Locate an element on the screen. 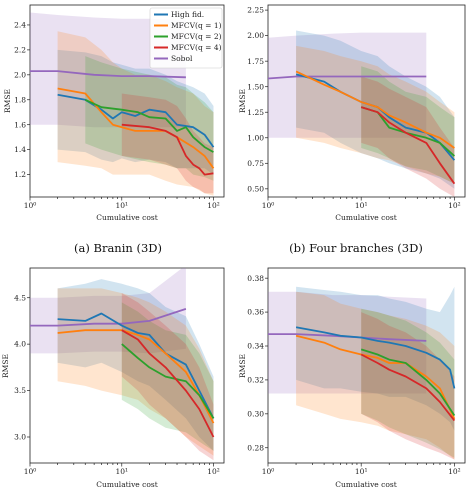 Image resolution: width=474 pixels, height=495 pixels. panel-caption: (a) Branin (3D) is located at coordinates (118, 248).